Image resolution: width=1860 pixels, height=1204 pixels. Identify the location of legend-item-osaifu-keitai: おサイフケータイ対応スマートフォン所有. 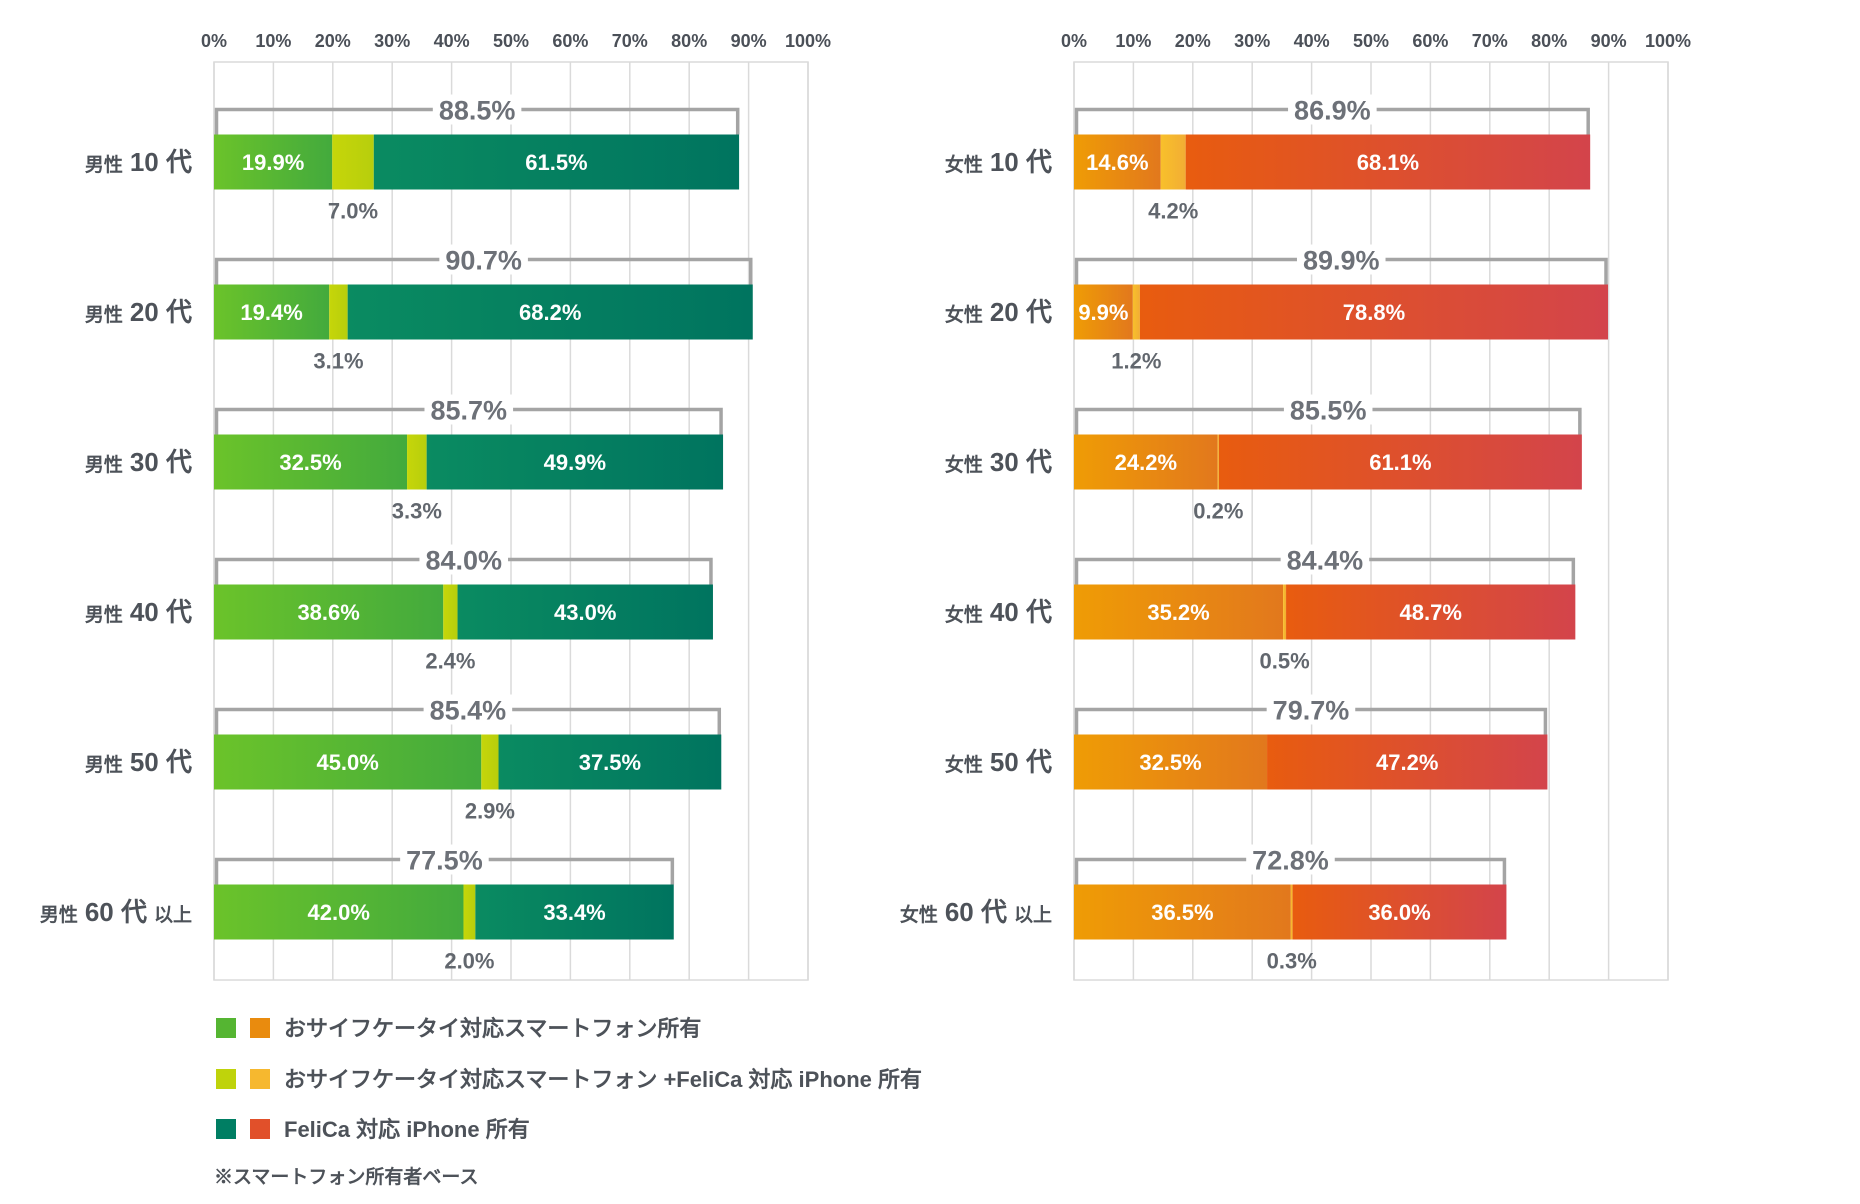
(458, 1028).